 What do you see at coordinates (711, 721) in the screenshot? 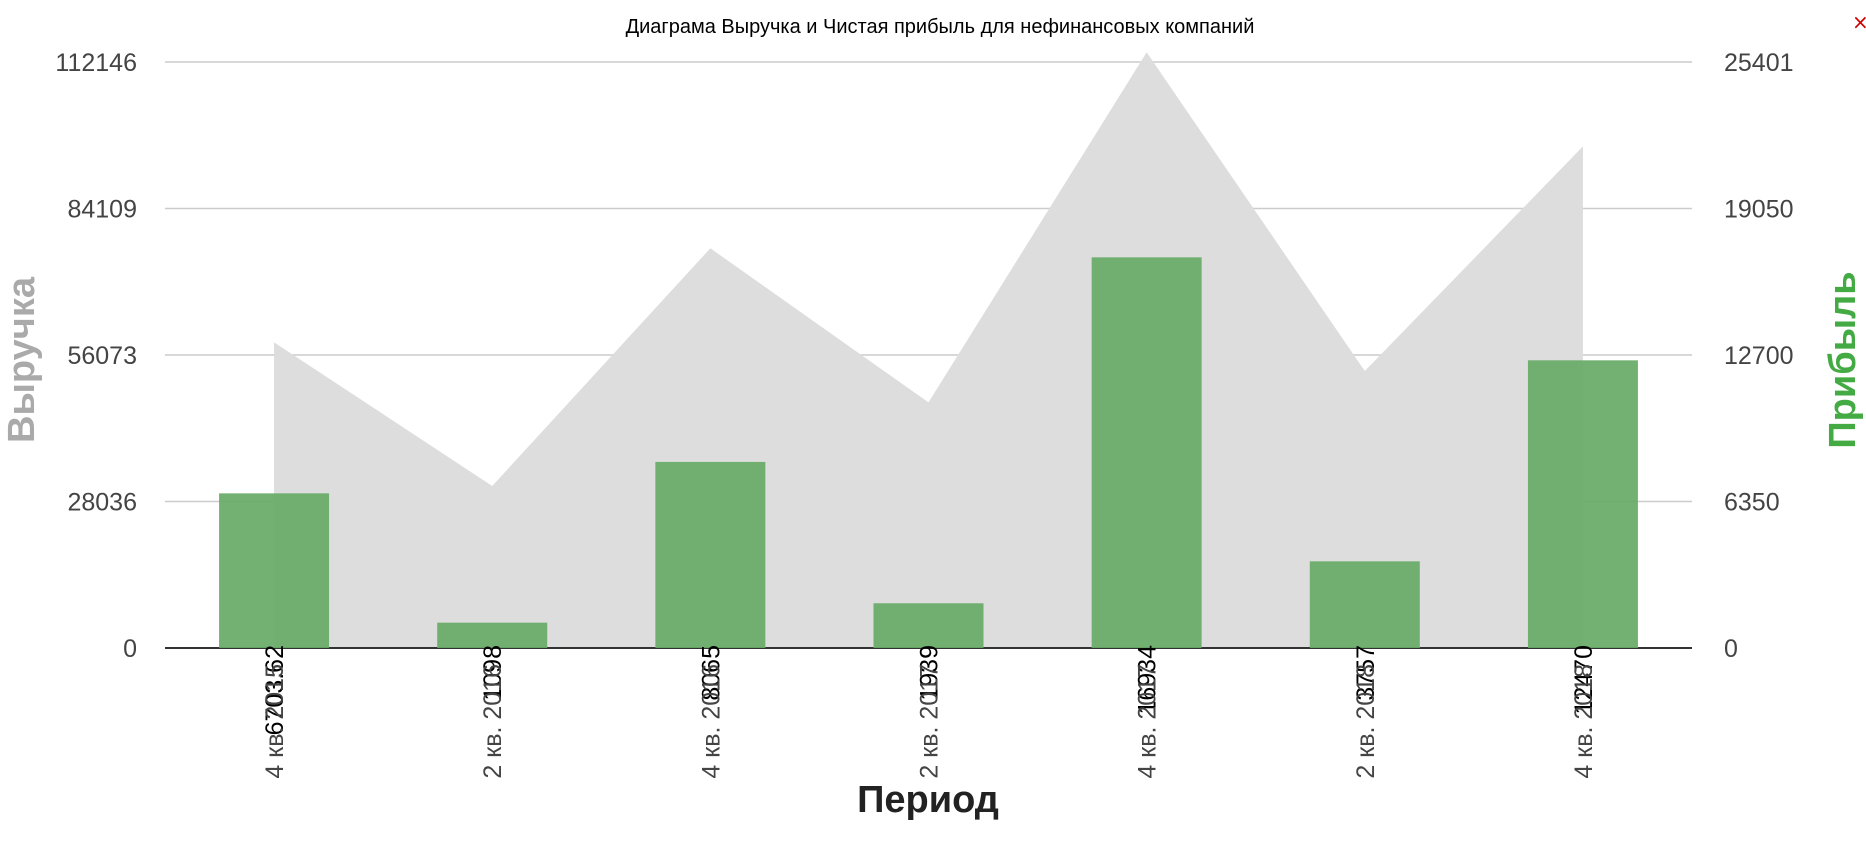
I see `category-label: 4 кв. 2016` at bounding box center [711, 721].